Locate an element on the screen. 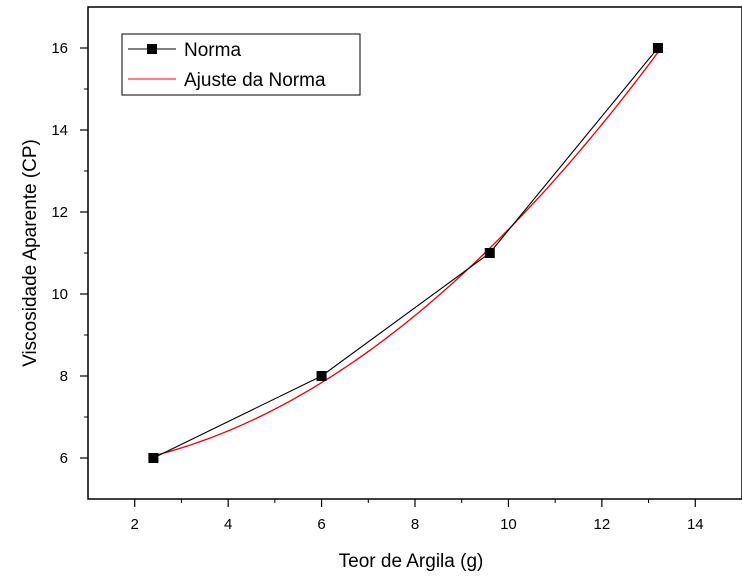 The image size is (742, 577). x-tick-label: 6 is located at coordinates (321, 524).